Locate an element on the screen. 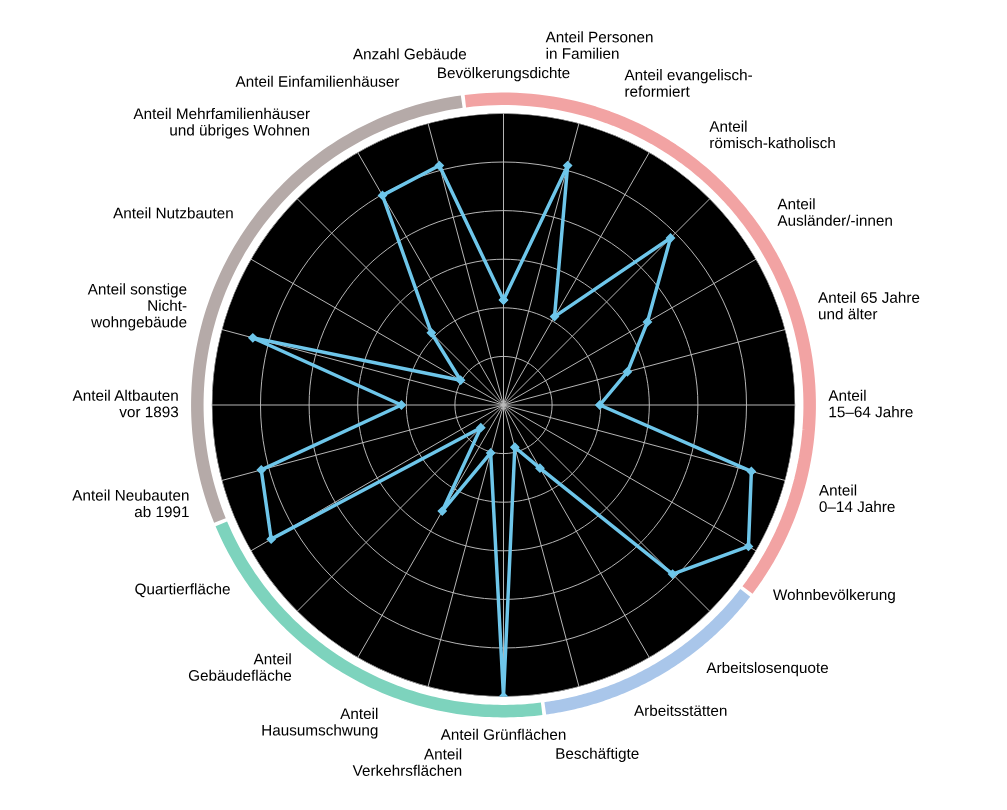 The image size is (1007, 810). spoke-label: Anteil Mehrfamilienhäuser und übriges Wohnen is located at coordinates (221, 123).